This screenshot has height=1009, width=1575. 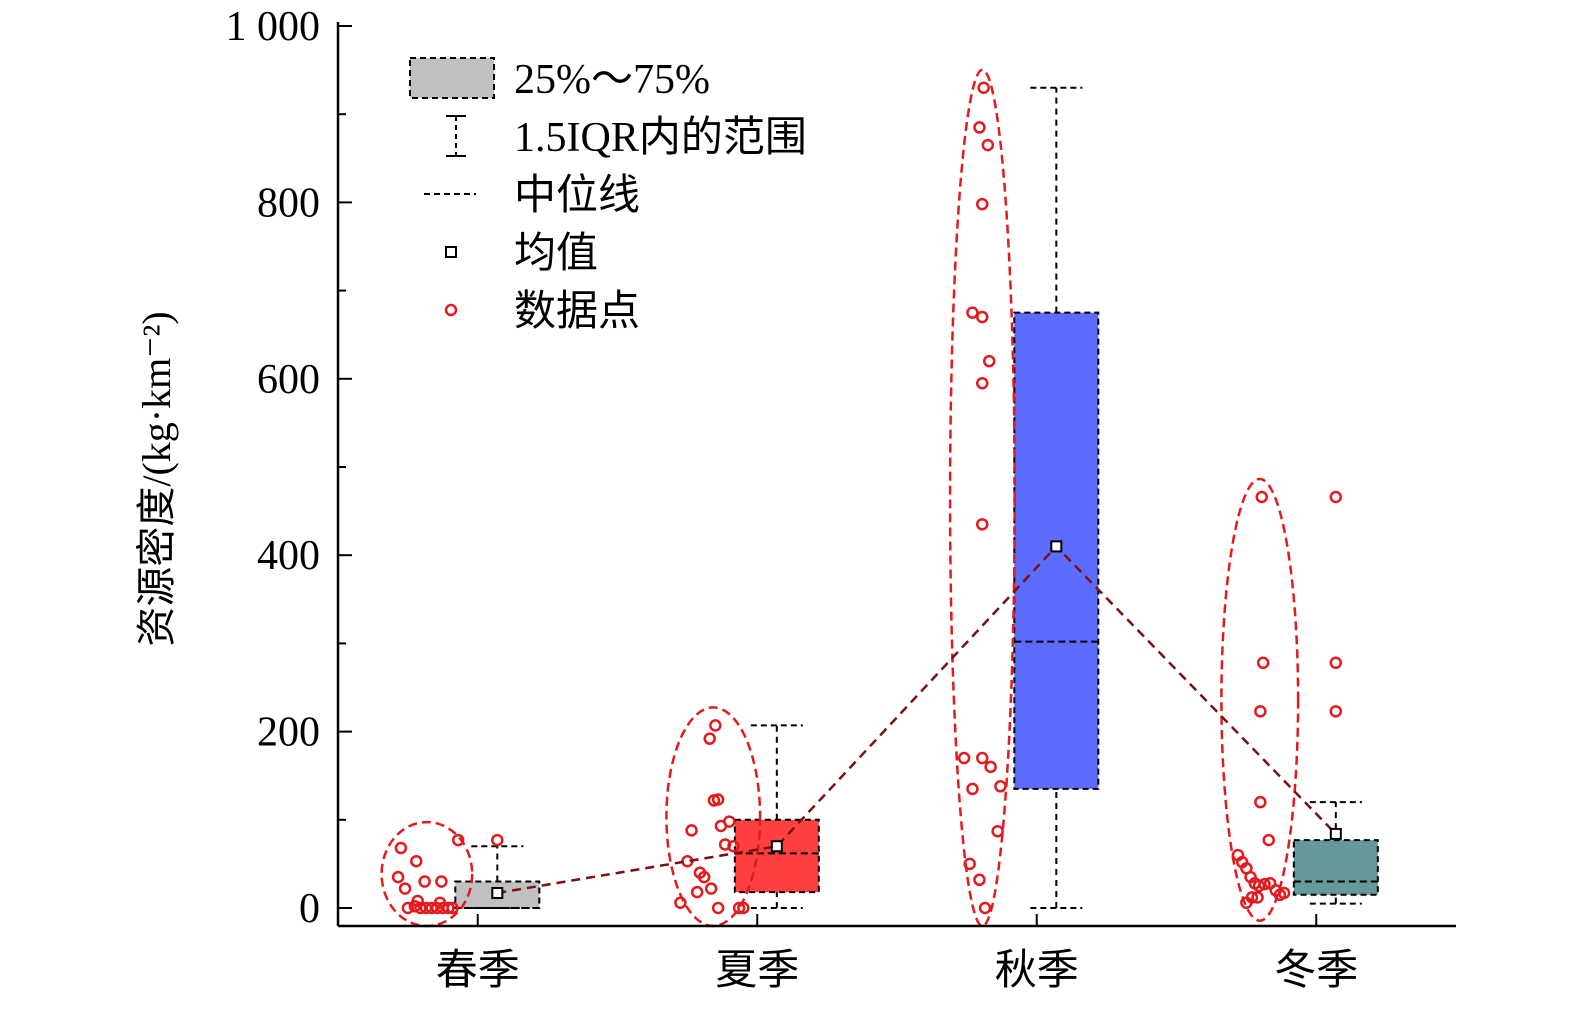 I want to click on legend-label: 数据点, so click(x=577, y=312).